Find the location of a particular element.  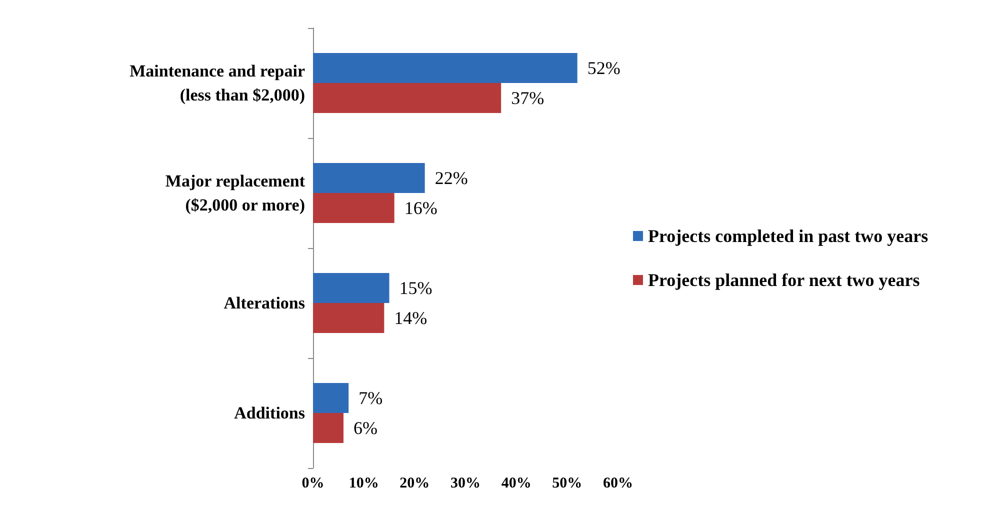

data-label: 6% is located at coordinates (366, 428).